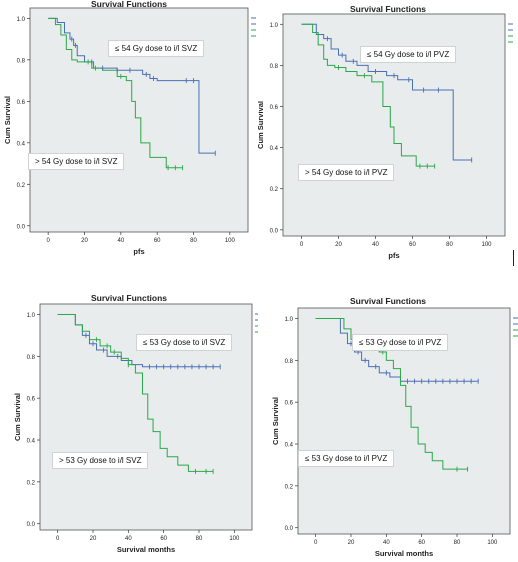  Describe the element at coordinates (156, 48) in the screenshot. I see `series-label-top: ≤ 54 Gy dose to i/l SVZ` at that location.